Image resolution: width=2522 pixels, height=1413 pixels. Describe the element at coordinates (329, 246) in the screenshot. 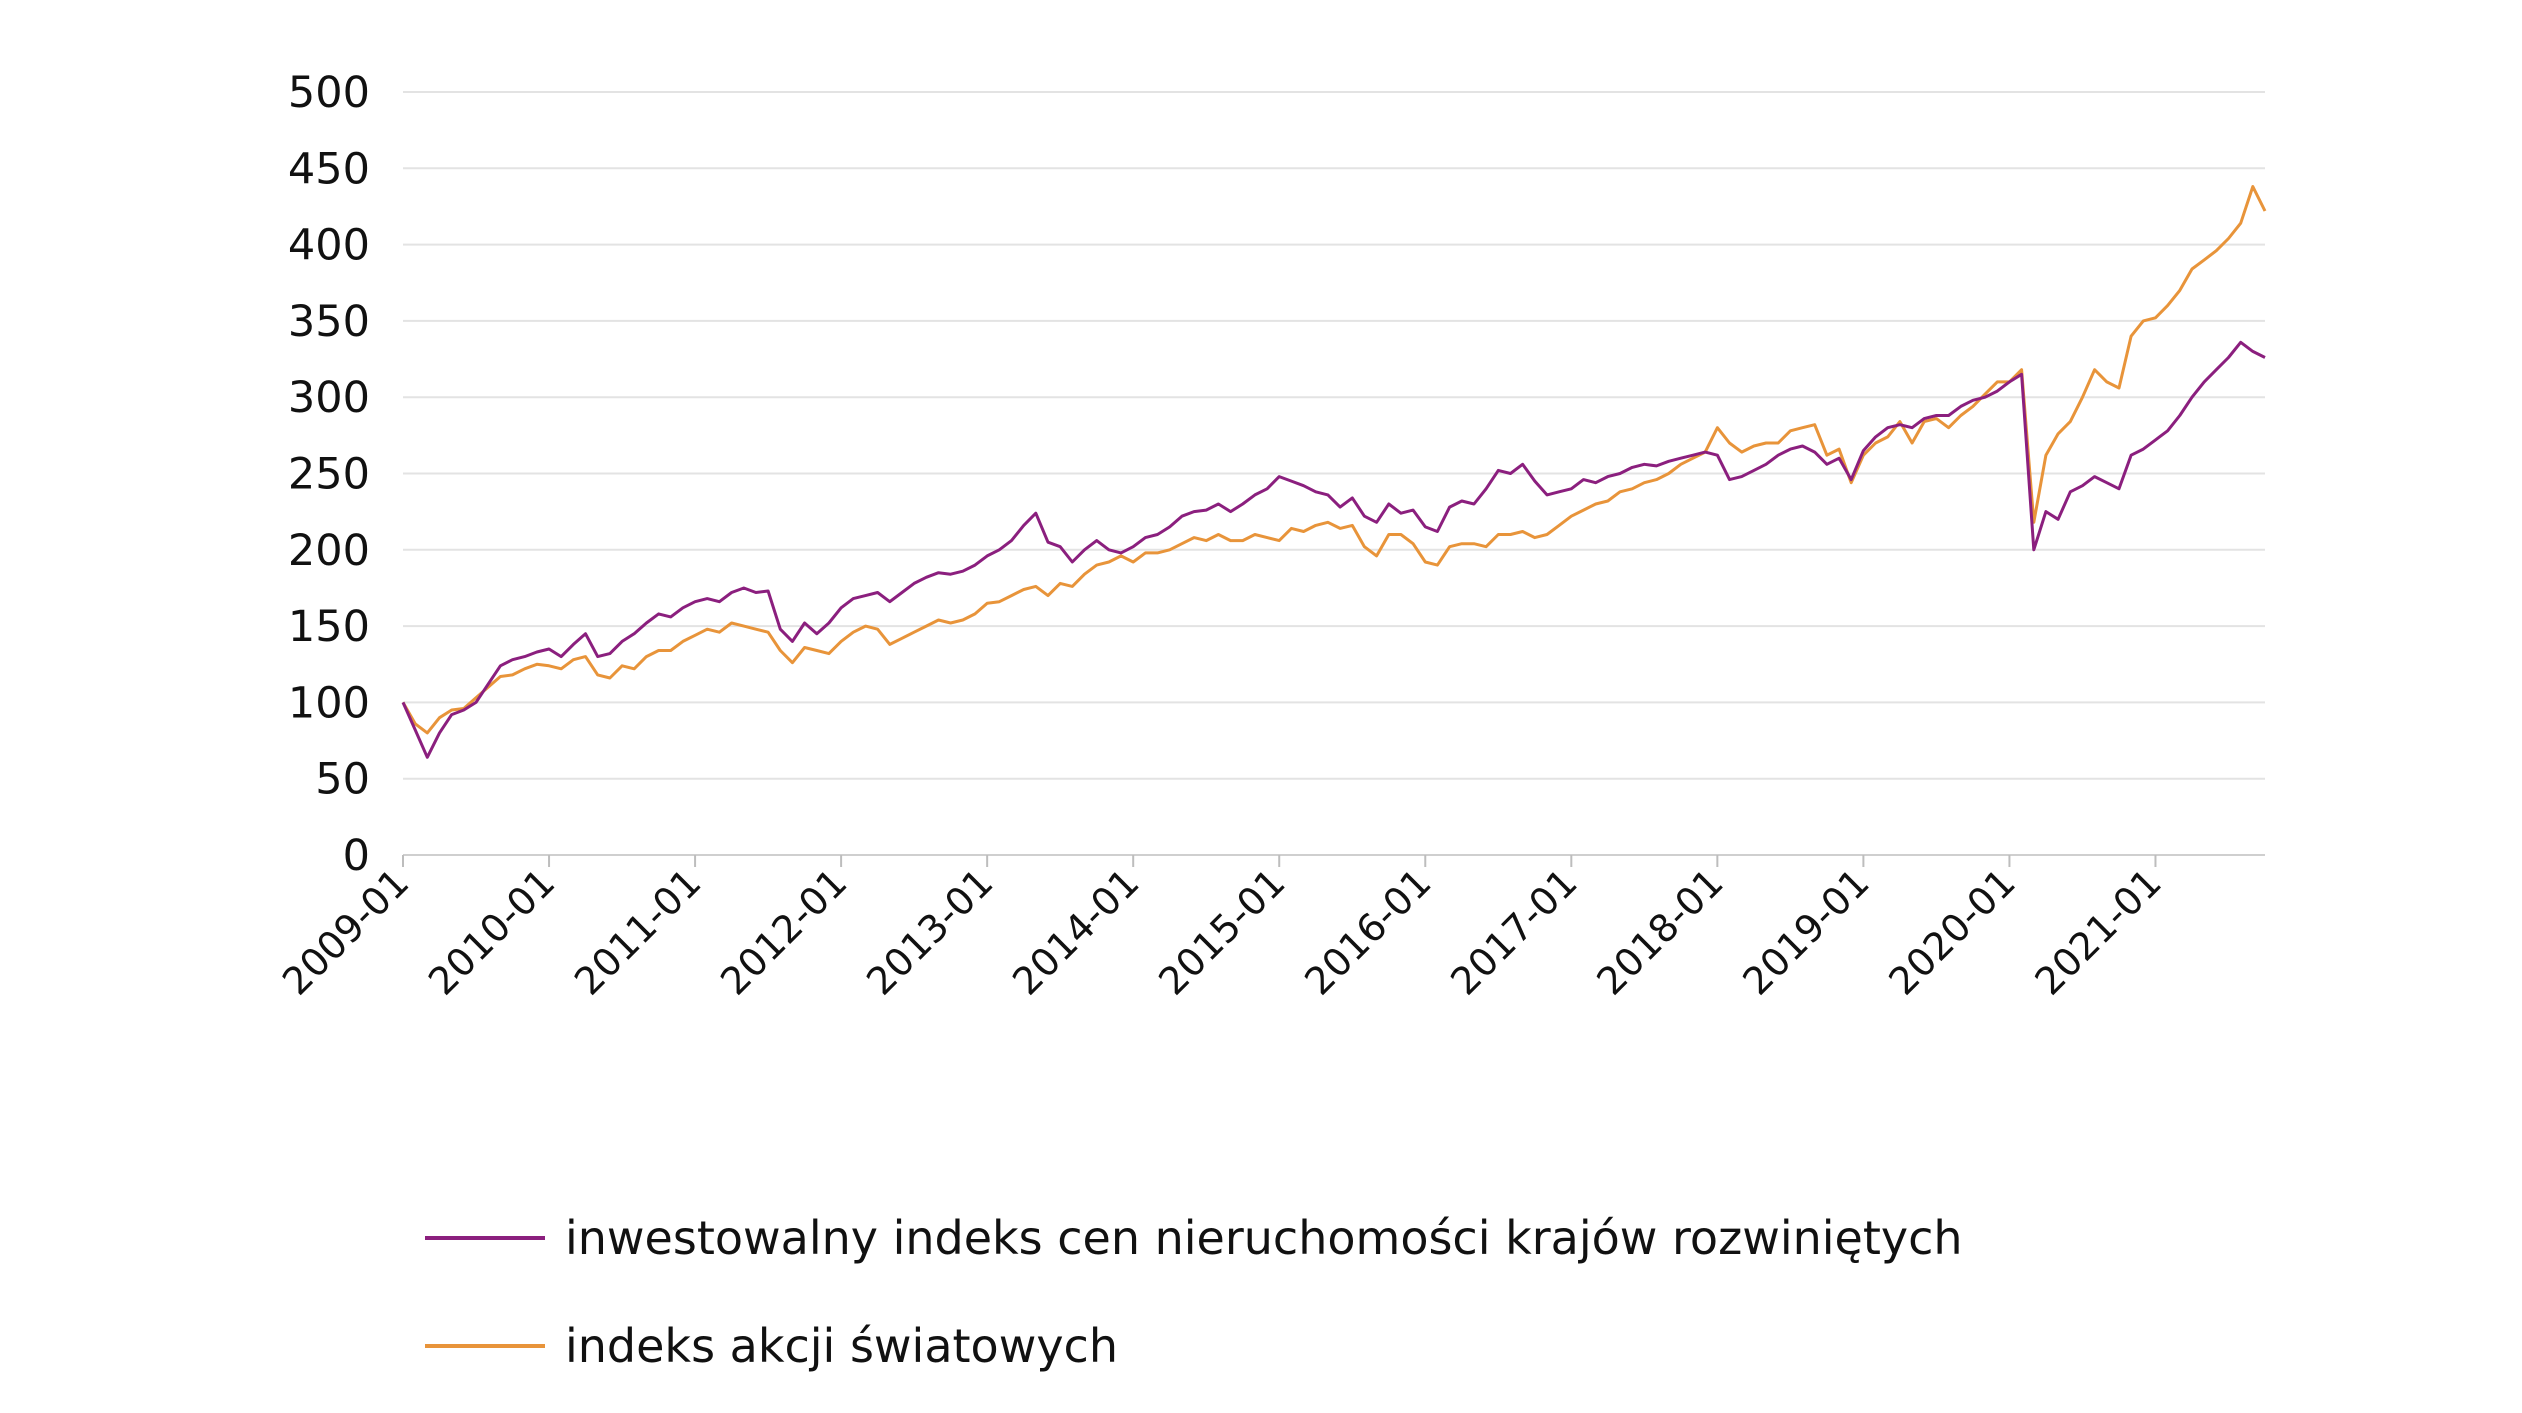

I see `y-tick-label: 400` at that location.